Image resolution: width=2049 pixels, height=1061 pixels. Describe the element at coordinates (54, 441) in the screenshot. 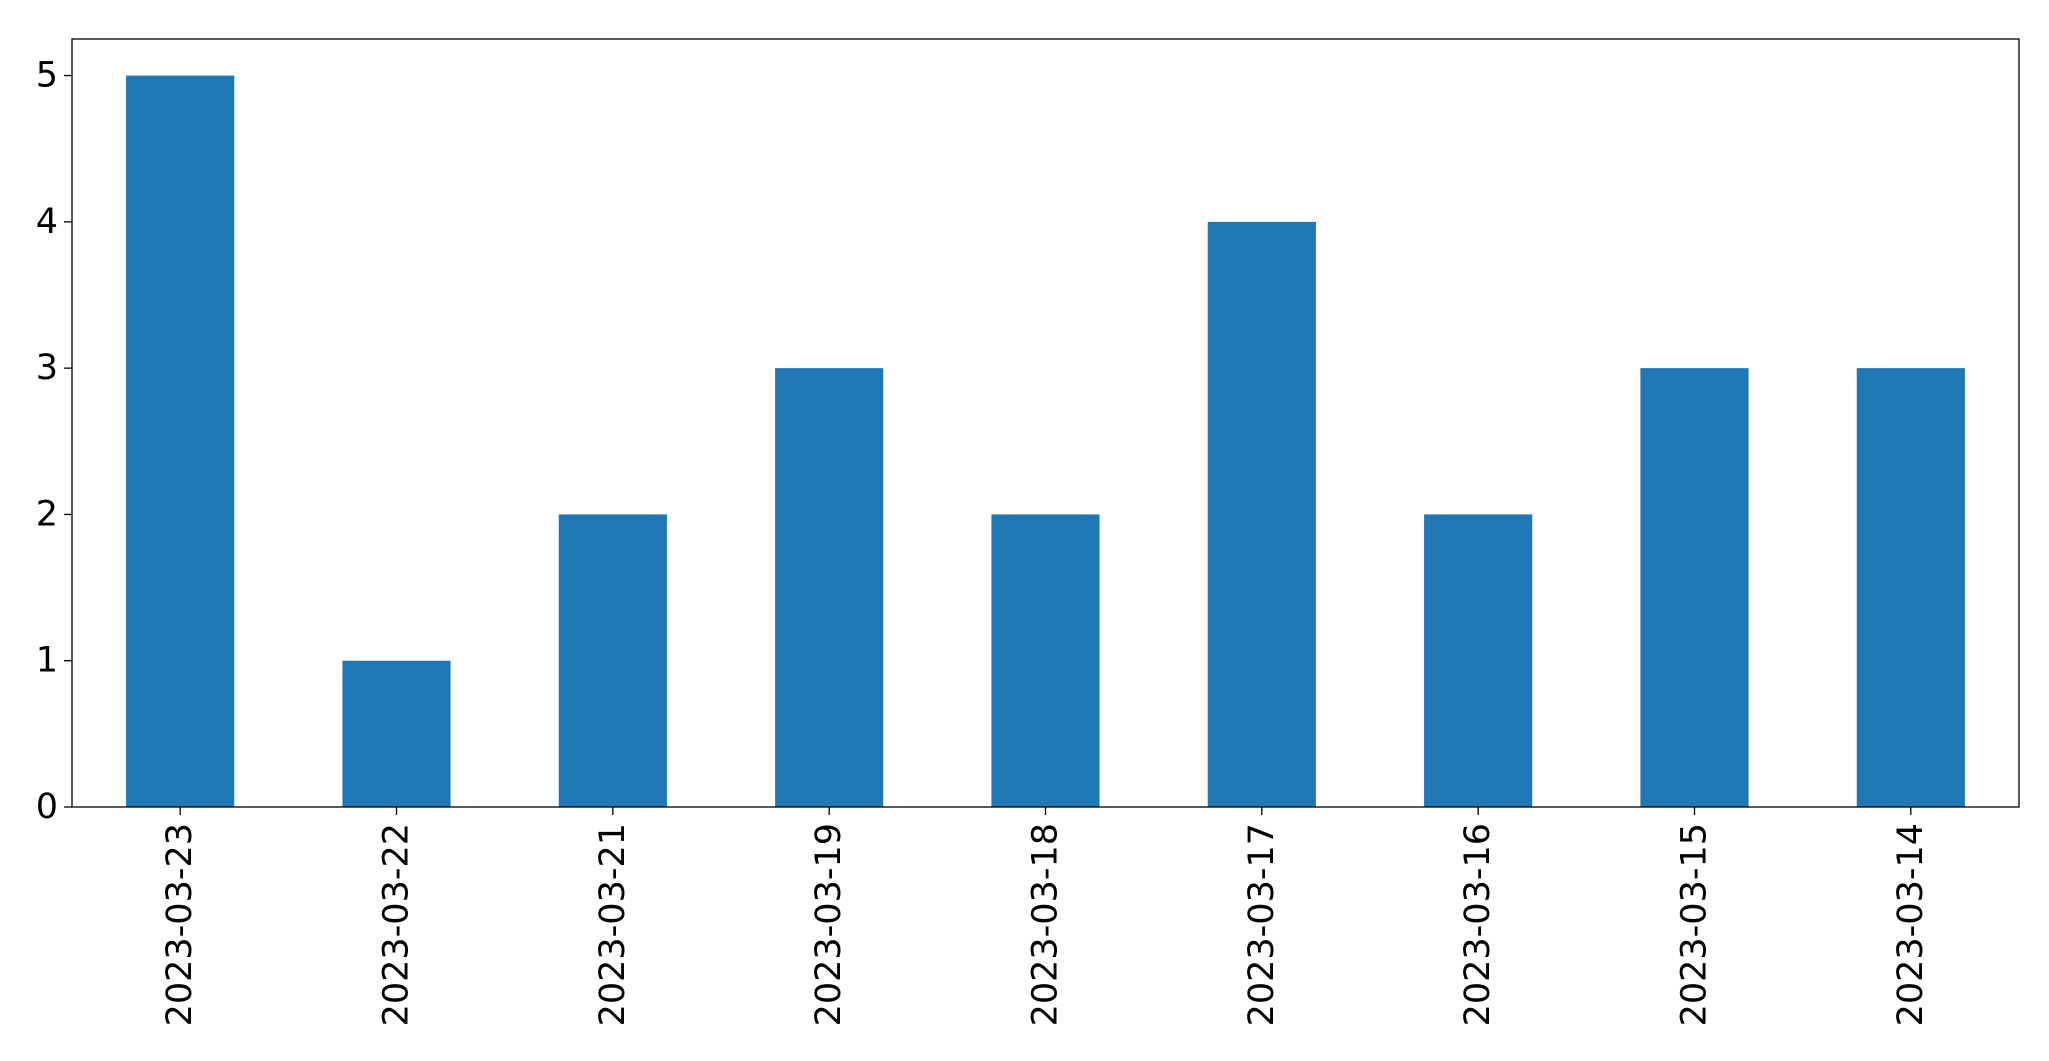

I see `y-axis: 0 1 2 3 4 5` at that location.